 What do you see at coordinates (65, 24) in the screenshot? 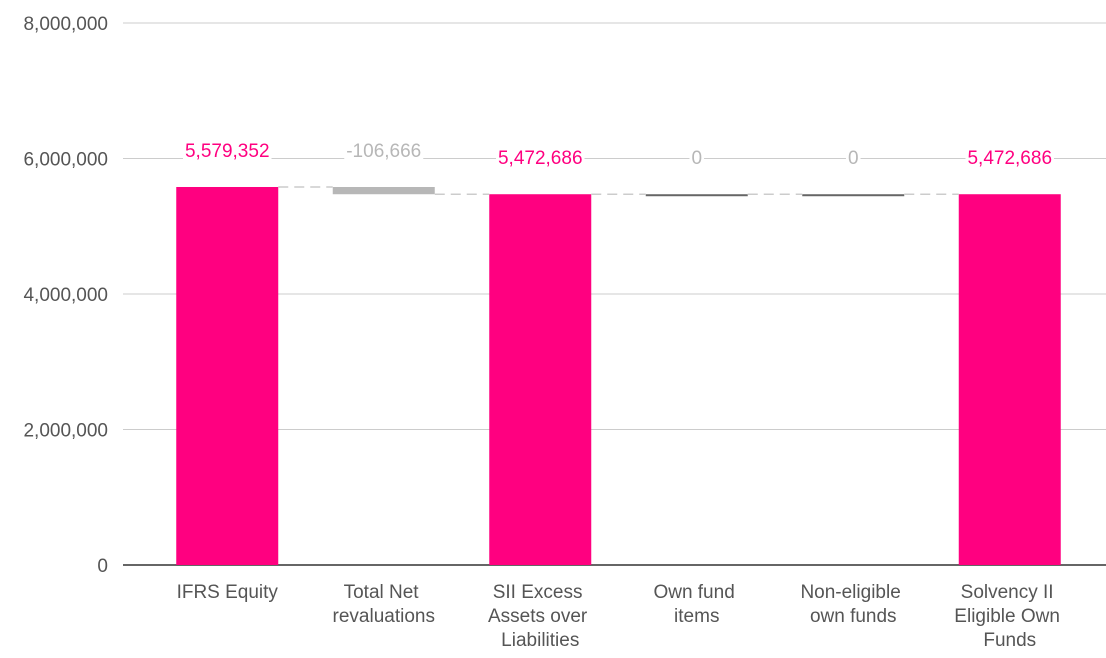
I see `y-tick-label: 8,000,000` at bounding box center [65, 24].